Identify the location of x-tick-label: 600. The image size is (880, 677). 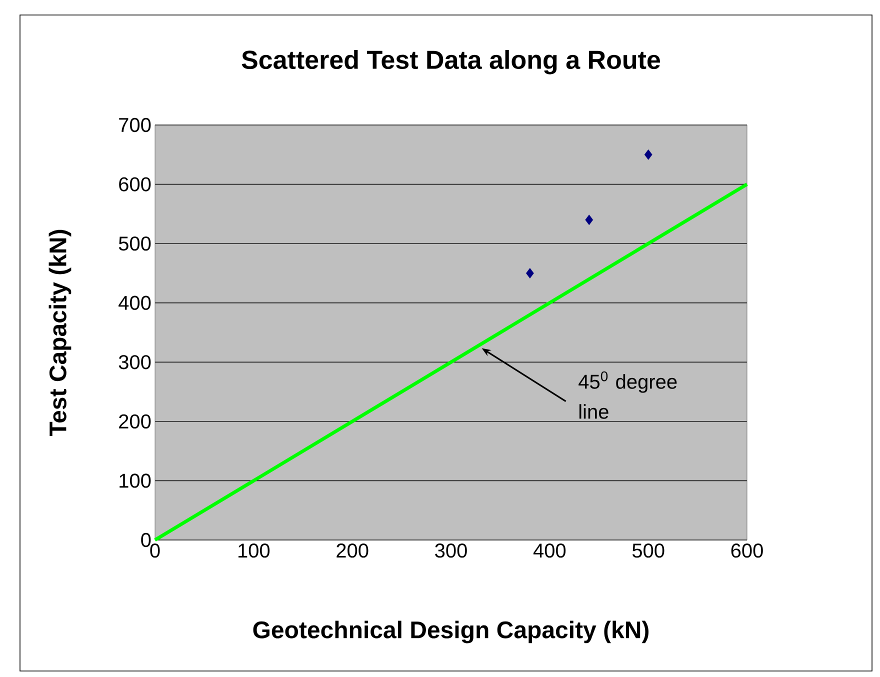
(747, 551).